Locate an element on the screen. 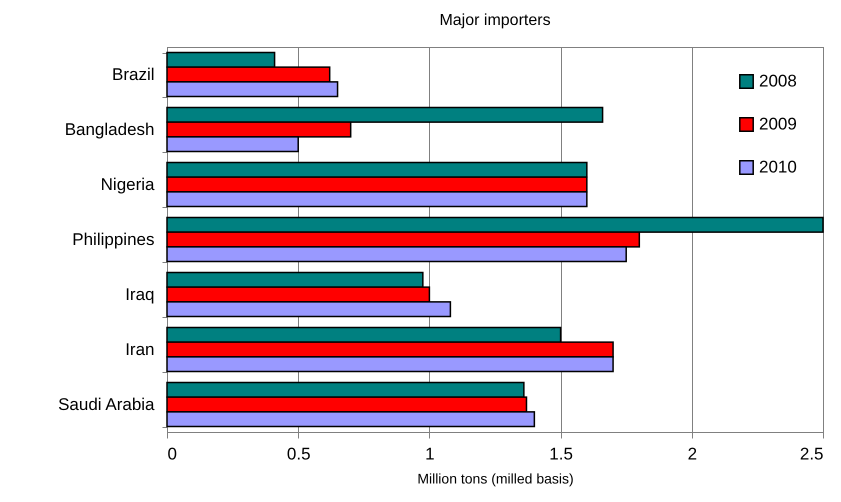  x-tick-label: 2.5 is located at coordinates (812, 454).